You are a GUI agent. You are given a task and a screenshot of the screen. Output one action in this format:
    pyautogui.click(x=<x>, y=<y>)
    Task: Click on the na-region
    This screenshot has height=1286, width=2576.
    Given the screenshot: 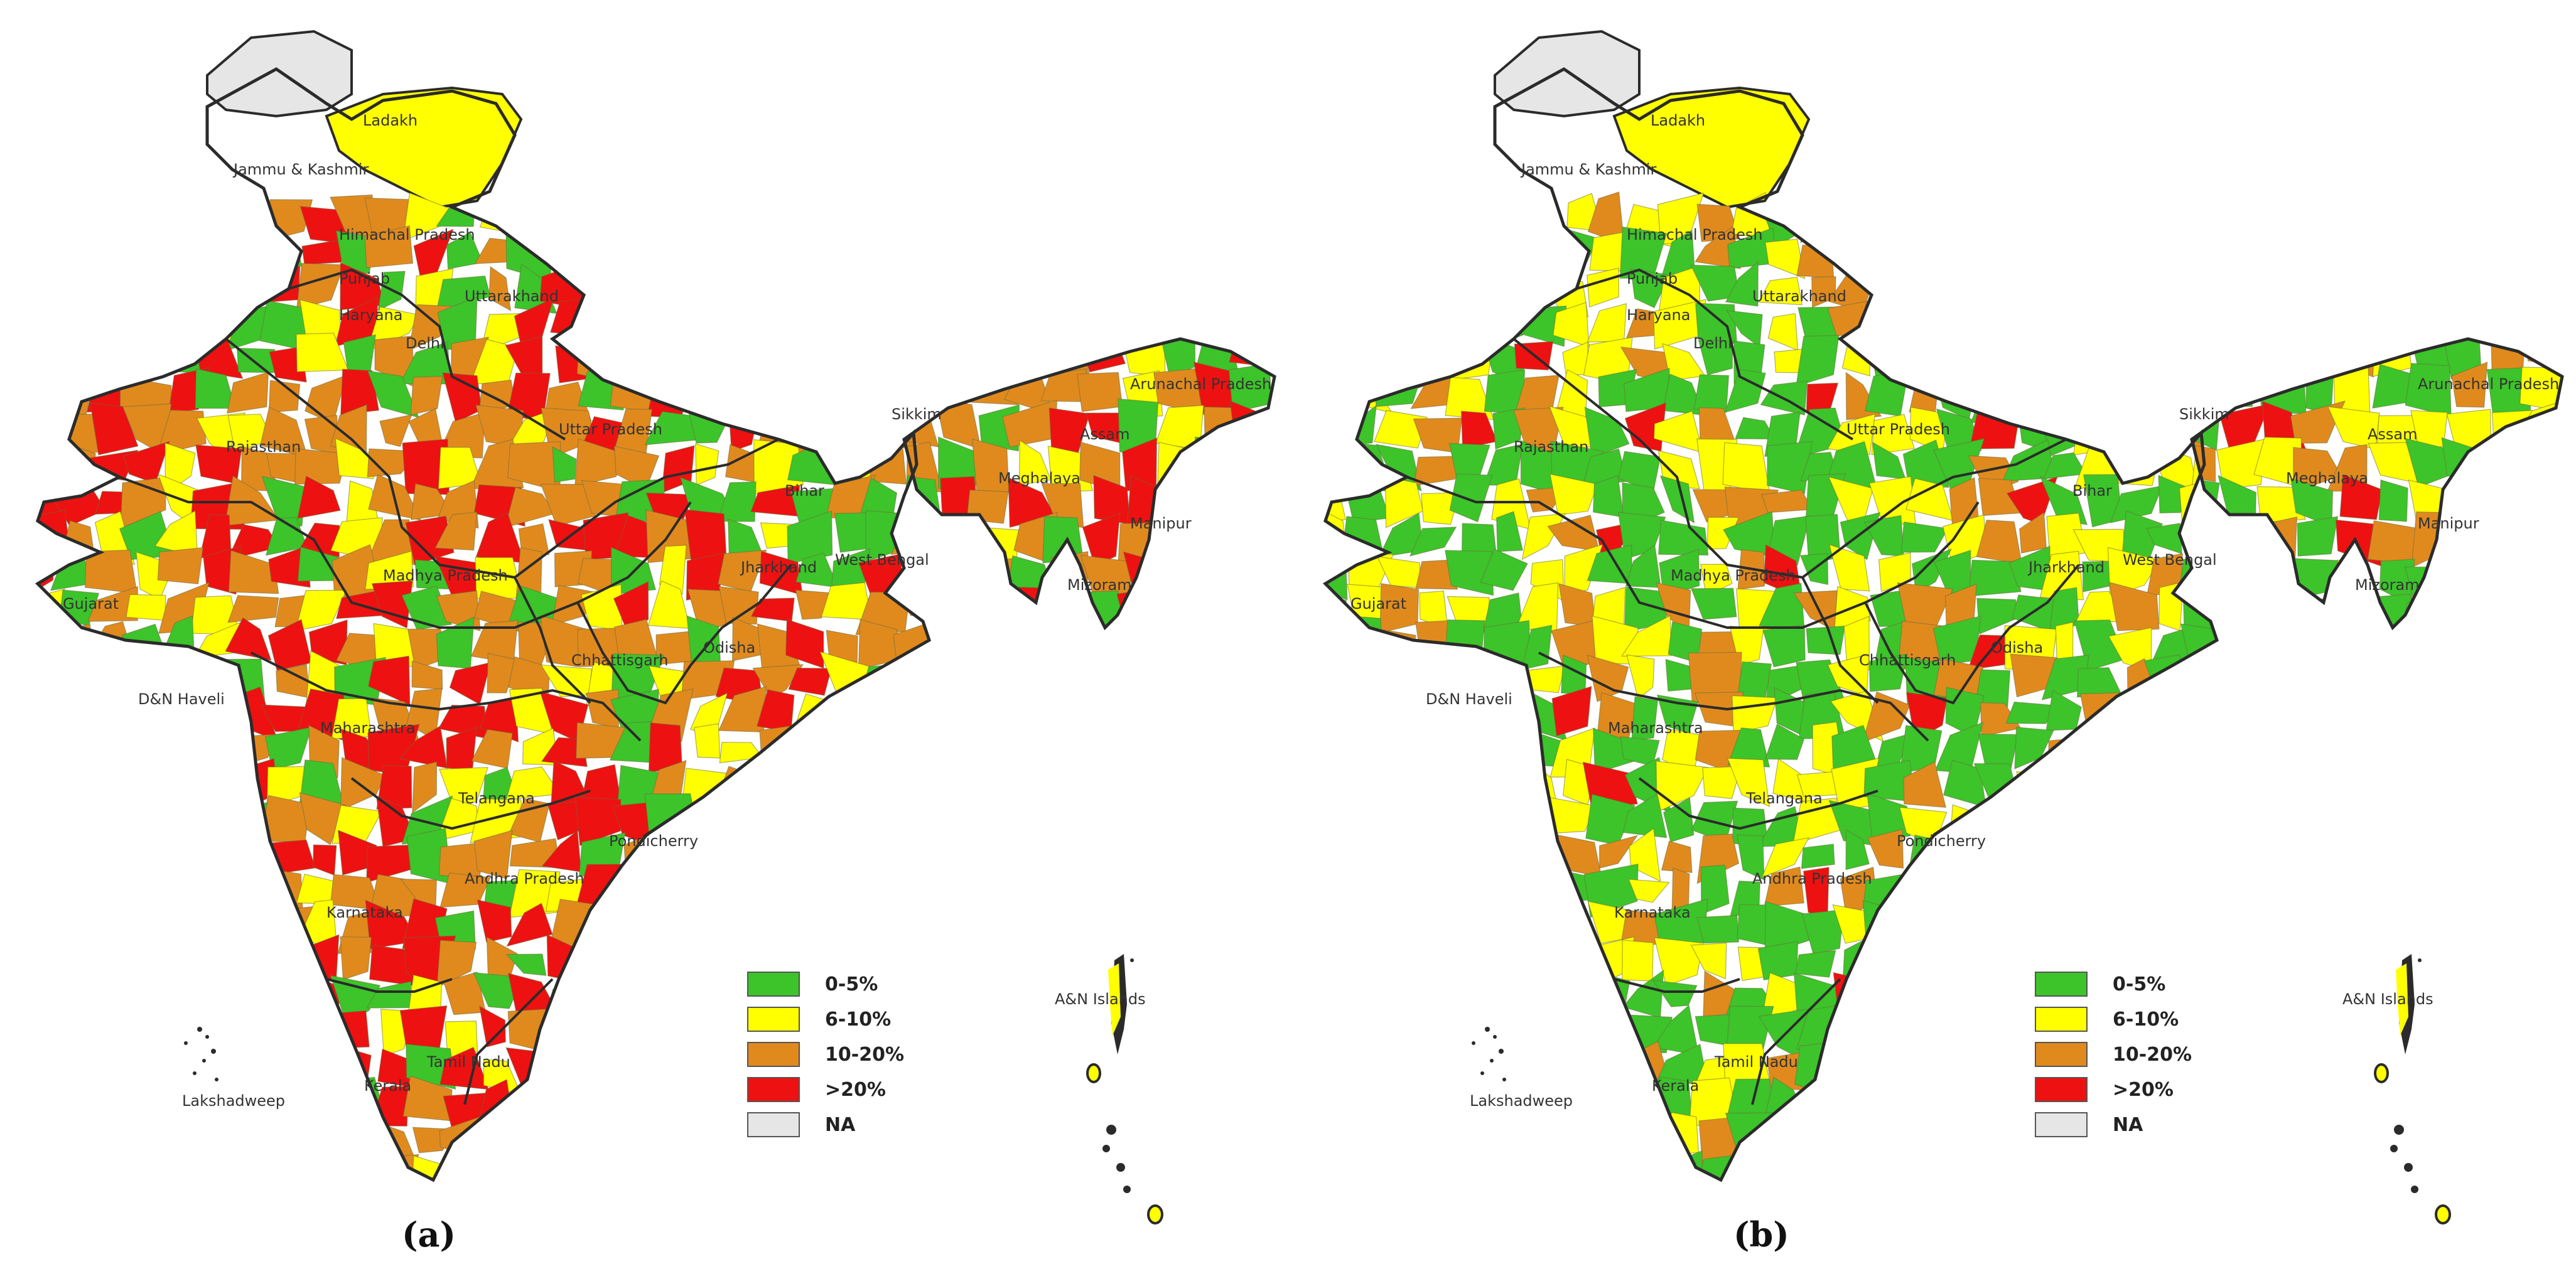 What is the action you would take?
    pyautogui.click(x=279, y=73)
    